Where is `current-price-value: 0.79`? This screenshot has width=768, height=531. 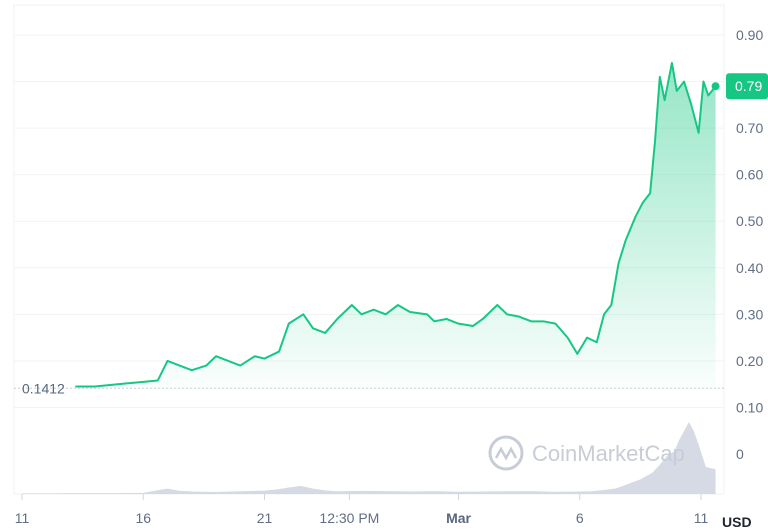
current-price-value: 0.79 is located at coordinates (748, 86).